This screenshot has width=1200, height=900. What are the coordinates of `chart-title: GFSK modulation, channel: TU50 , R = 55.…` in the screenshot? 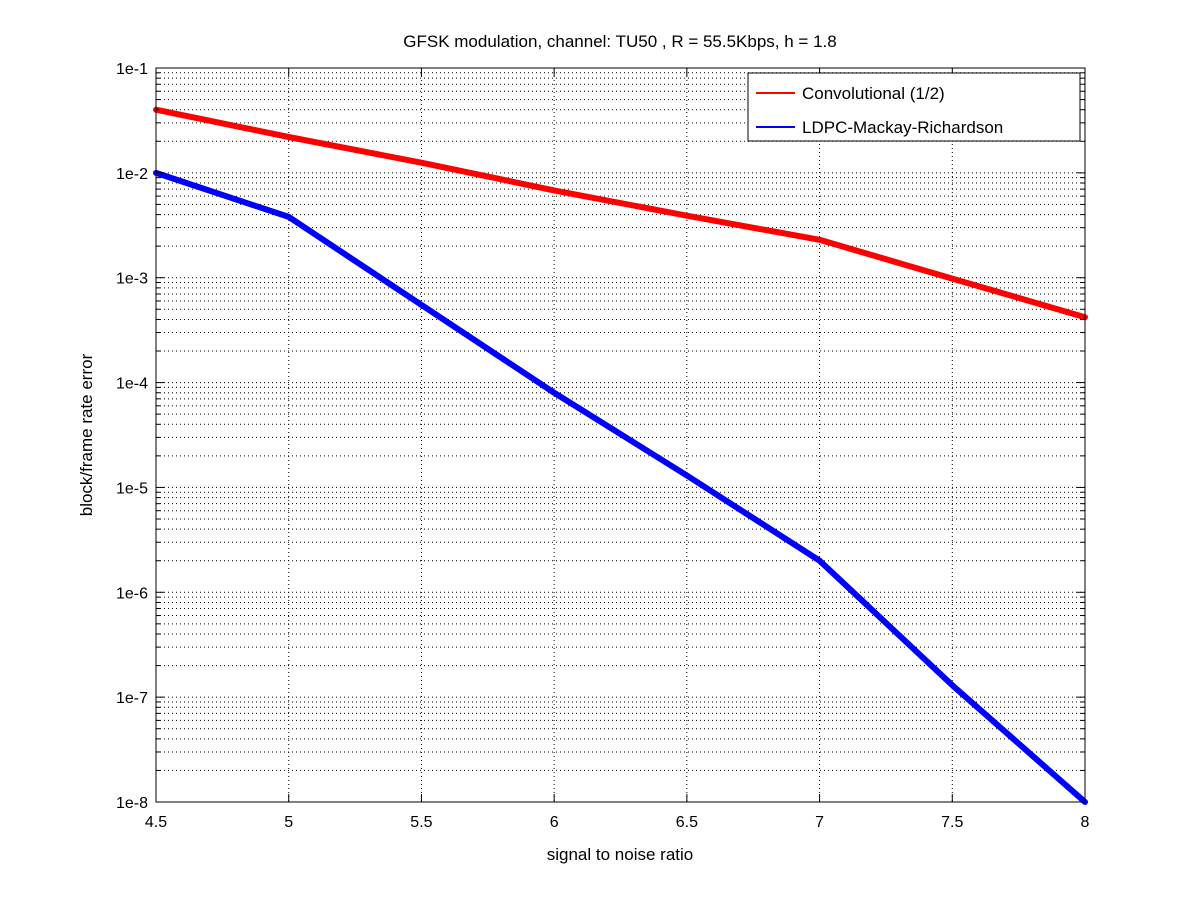 It's located at (619, 41).